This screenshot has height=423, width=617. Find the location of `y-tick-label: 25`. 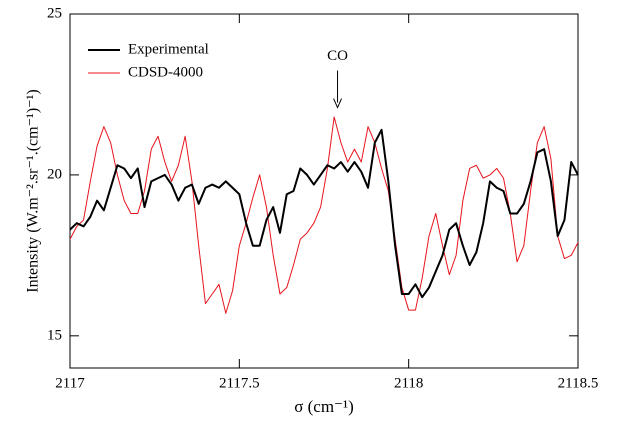

y-tick-label: 25 is located at coordinates (54, 13).